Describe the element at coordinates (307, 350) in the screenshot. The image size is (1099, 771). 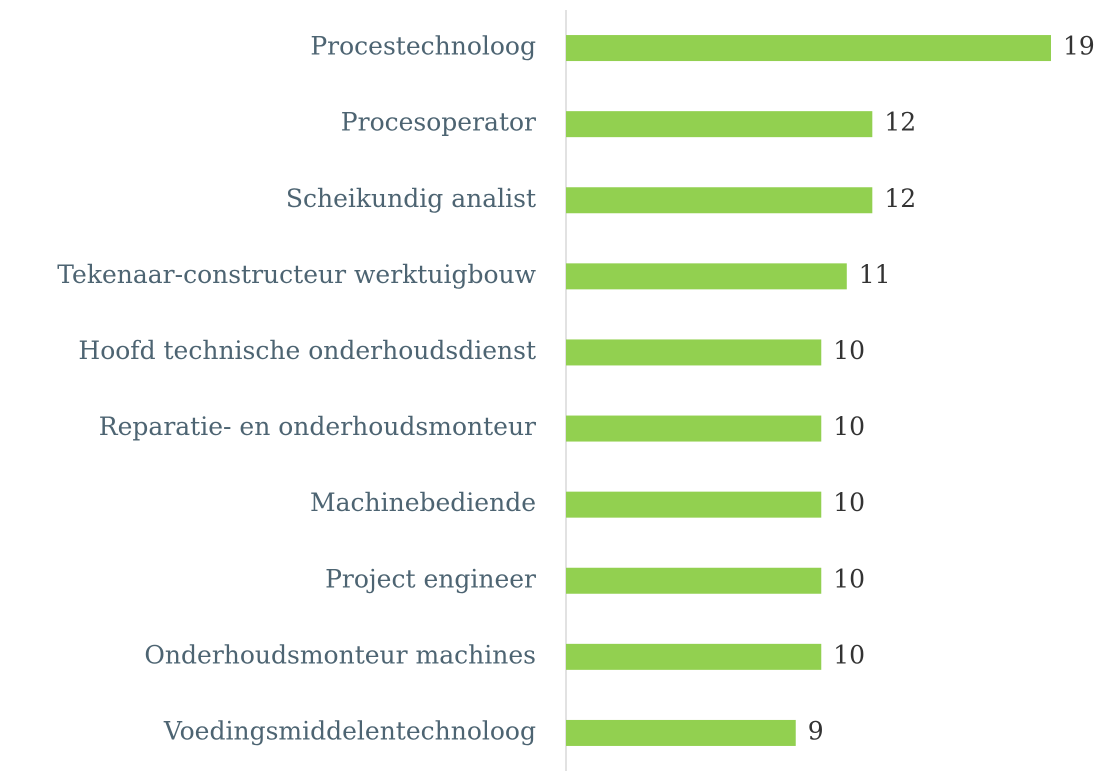
I see `category-label: Hoofd technische onderhoudsdienst` at that location.